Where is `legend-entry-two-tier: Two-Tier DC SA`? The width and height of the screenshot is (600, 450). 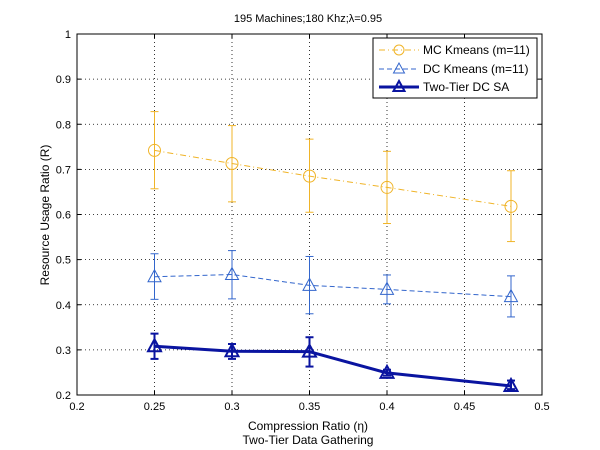 legend-entry-two-tier: Two-Tier DC SA is located at coordinates (444, 86).